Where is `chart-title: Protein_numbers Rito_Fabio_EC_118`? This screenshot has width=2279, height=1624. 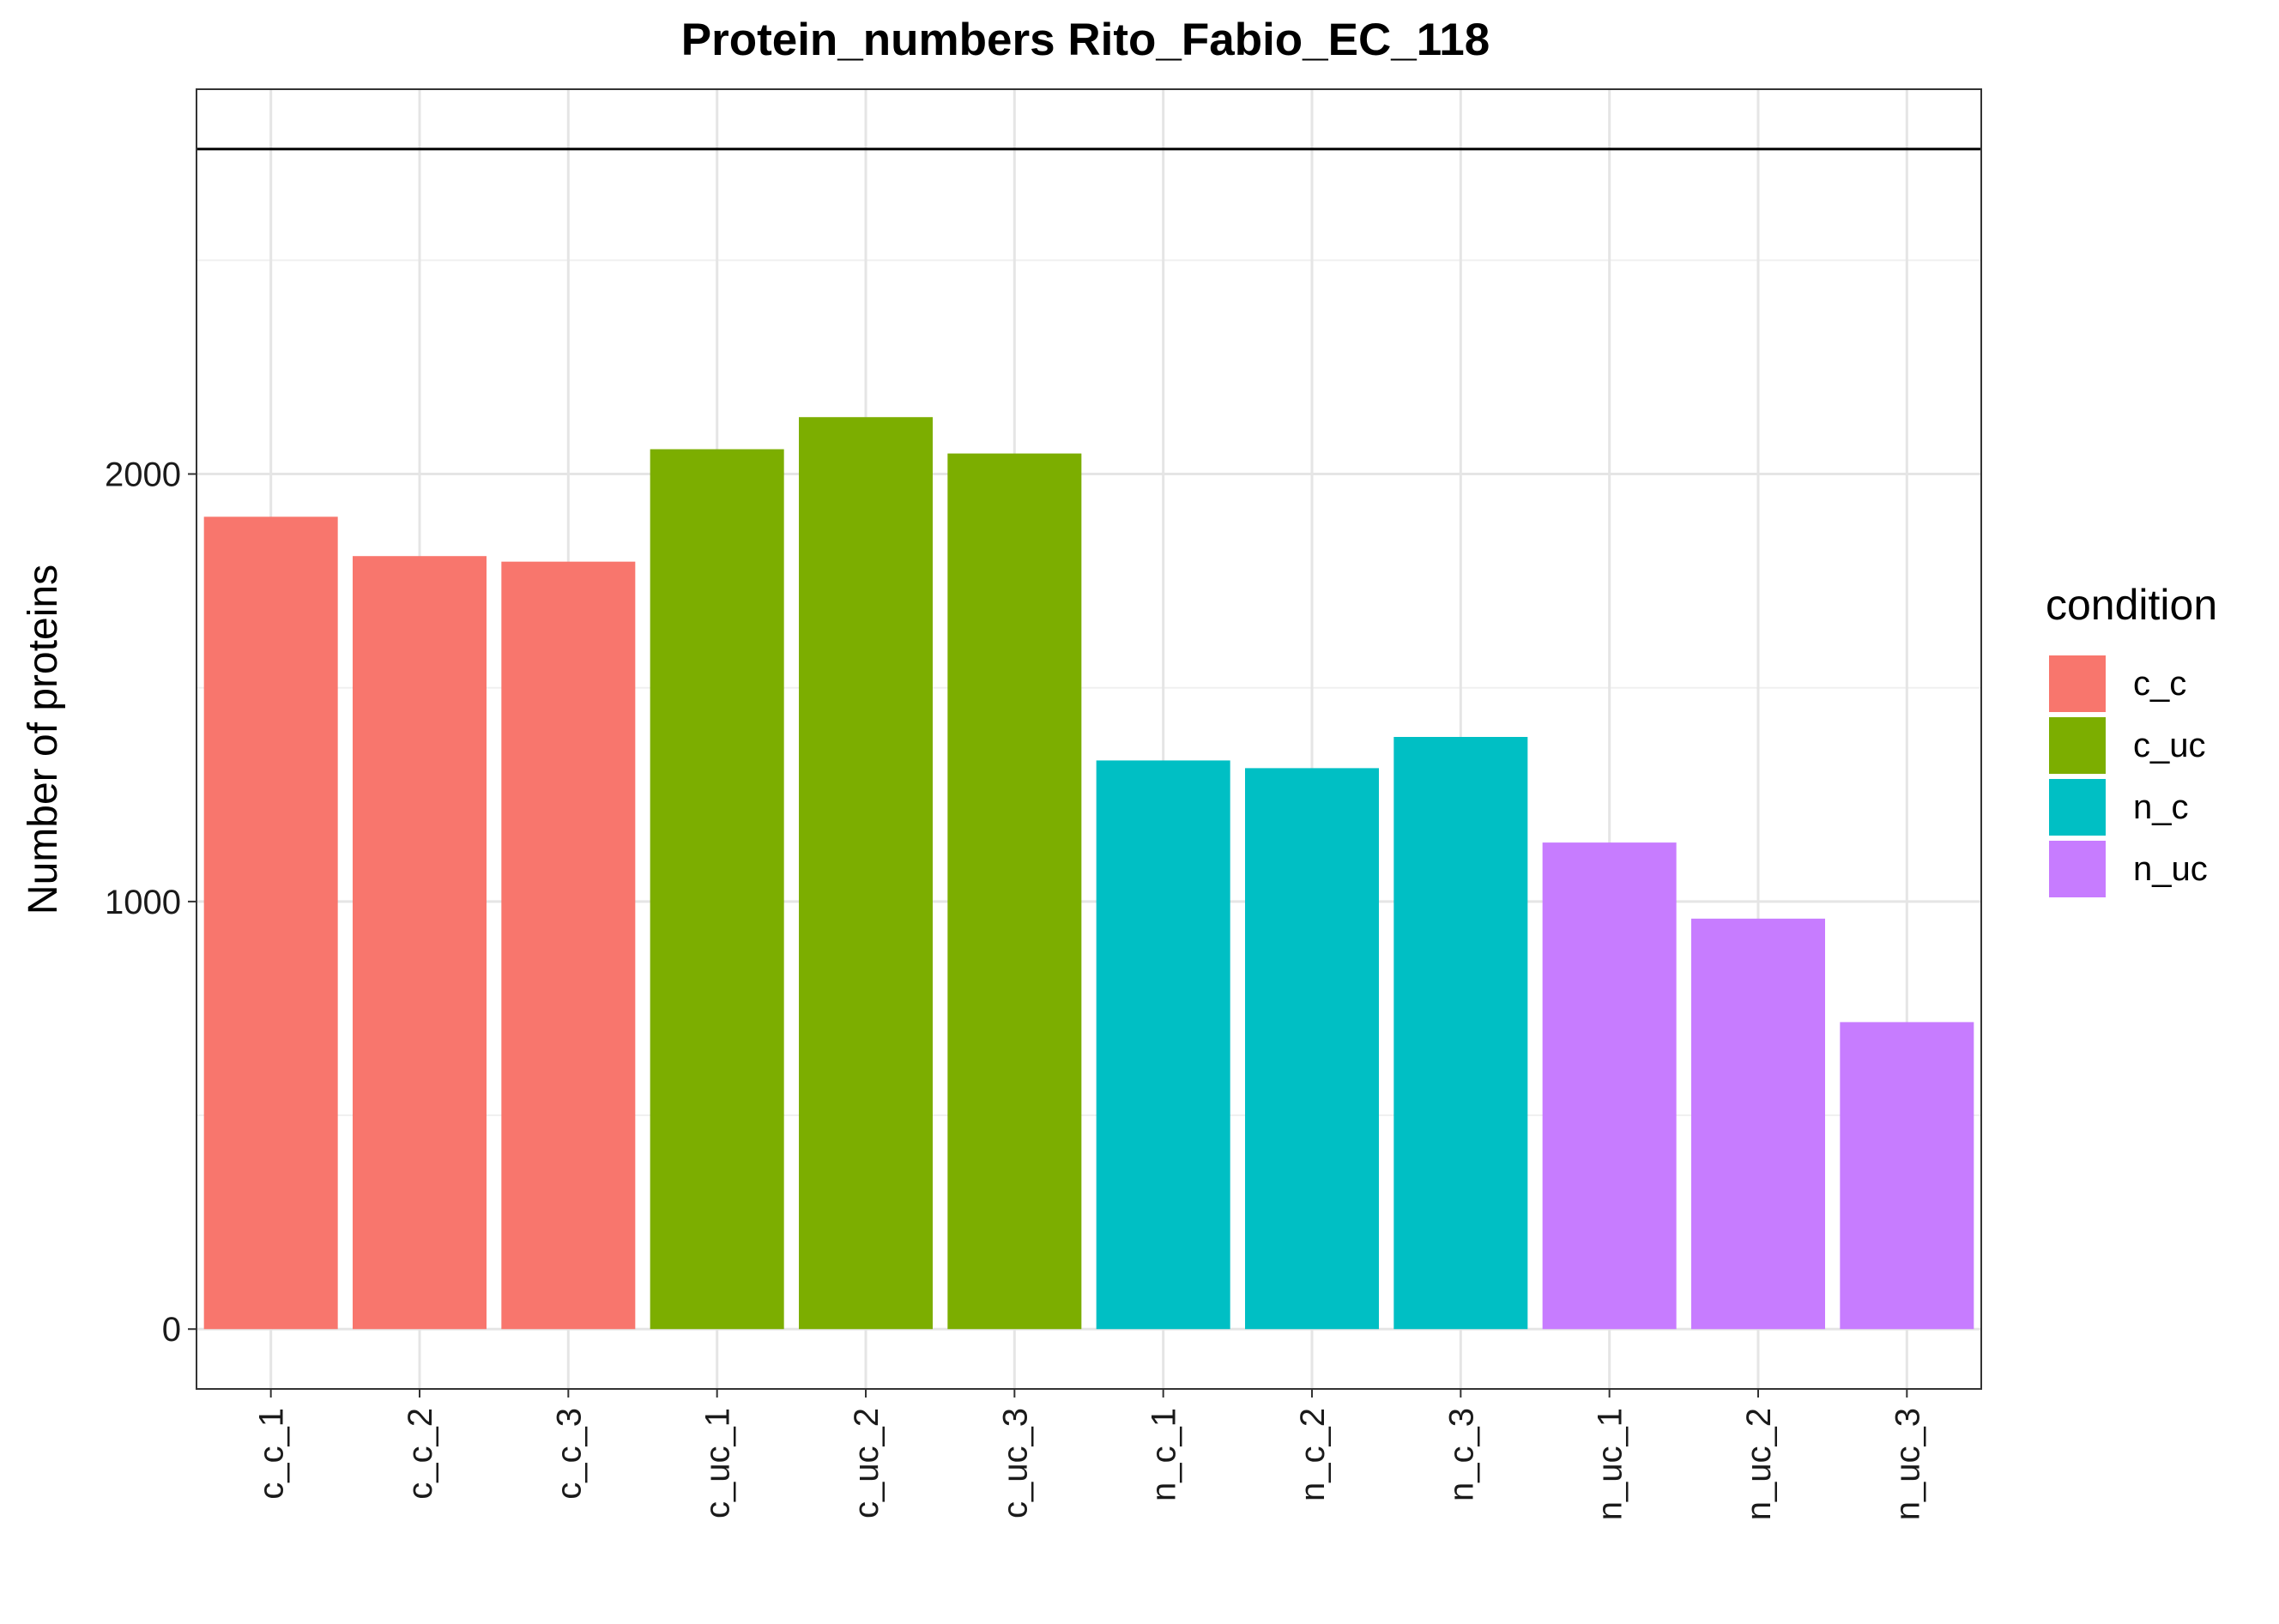
chart-title: Protein_numbers Rito_Fabio_EC_118 is located at coordinates (1085, 40).